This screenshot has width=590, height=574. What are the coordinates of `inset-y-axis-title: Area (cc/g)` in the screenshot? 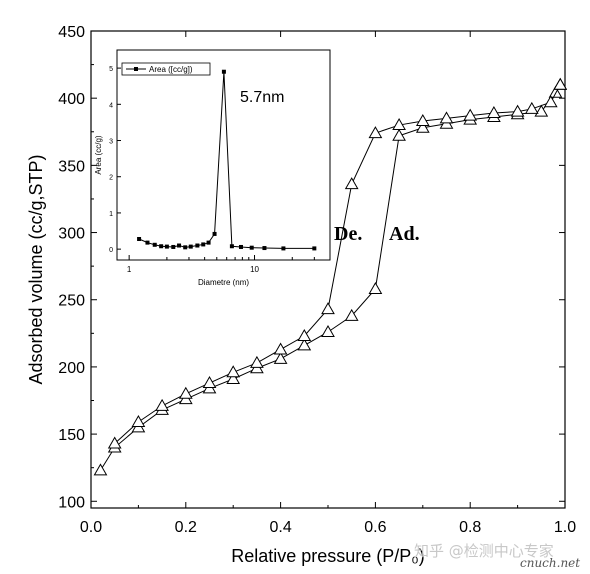 It's located at (98, 154).